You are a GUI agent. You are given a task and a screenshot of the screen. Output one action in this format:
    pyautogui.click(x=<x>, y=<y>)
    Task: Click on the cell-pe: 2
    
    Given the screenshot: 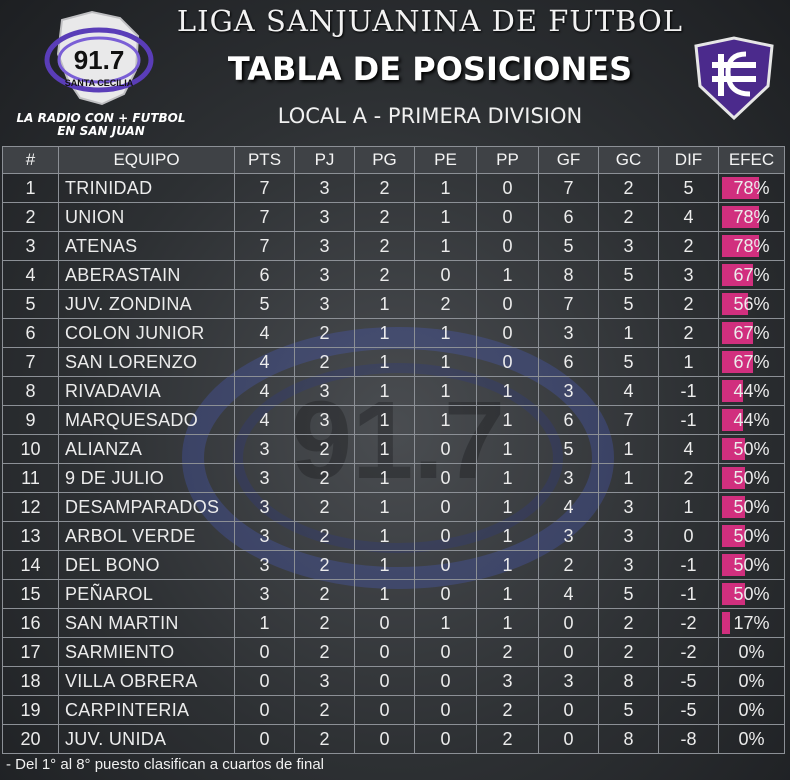 What is the action you would take?
    pyautogui.click(x=445, y=304)
    